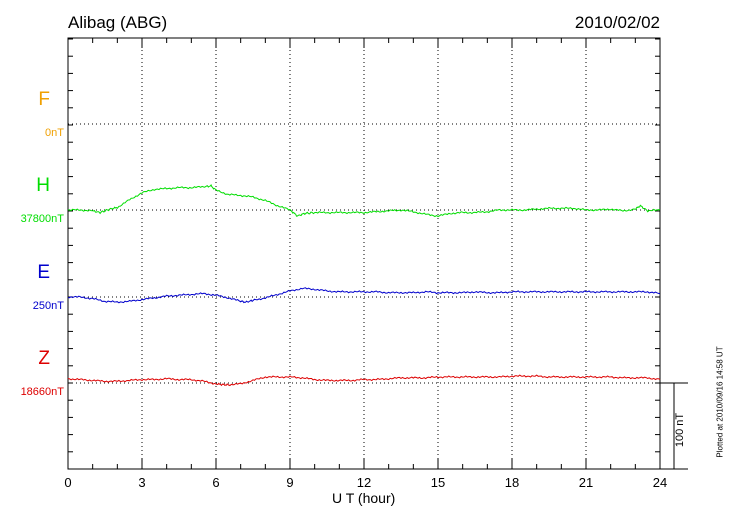 The height and width of the screenshot is (520, 730). What do you see at coordinates (48, 306) in the screenshot?
I see `series-E-baseline-label: 250nT` at bounding box center [48, 306].